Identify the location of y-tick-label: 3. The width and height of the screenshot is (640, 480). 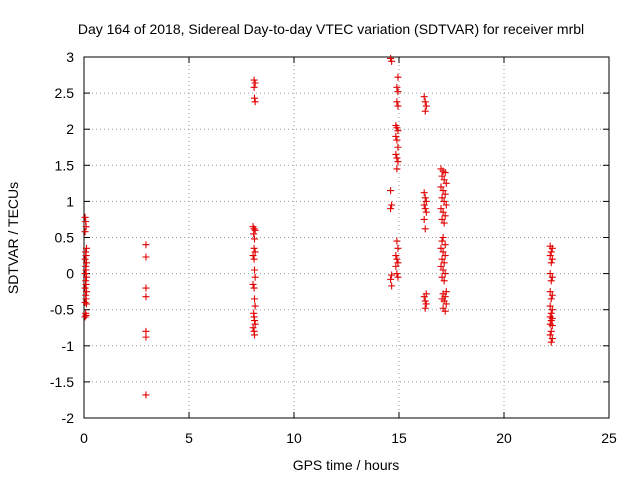
(70, 57).